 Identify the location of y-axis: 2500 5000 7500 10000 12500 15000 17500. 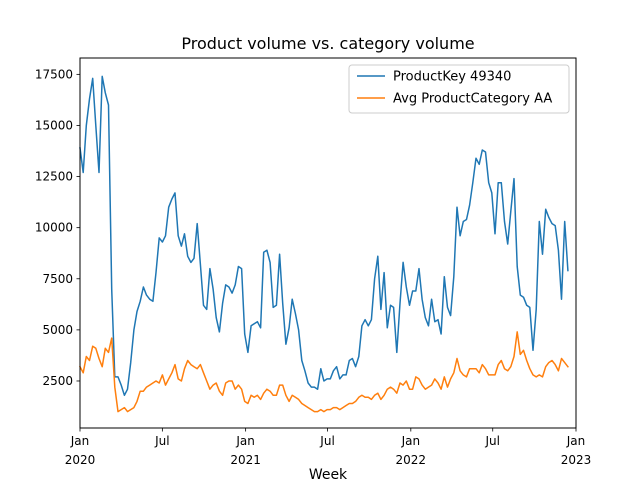
(57, 227).